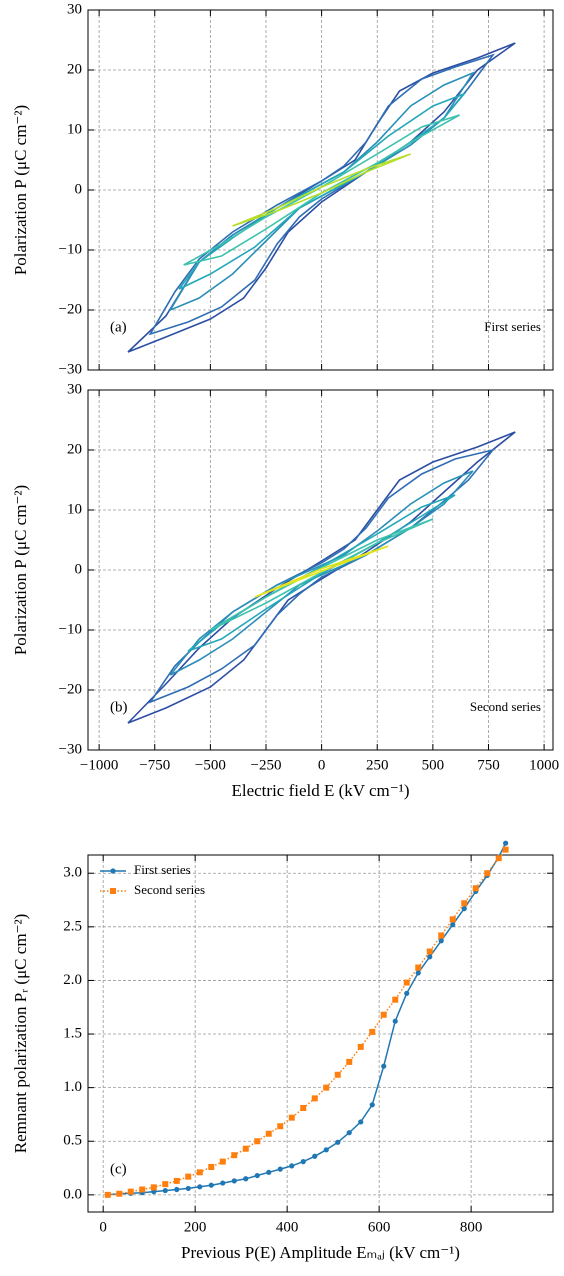  I want to click on panel-label: (a), so click(118, 327).